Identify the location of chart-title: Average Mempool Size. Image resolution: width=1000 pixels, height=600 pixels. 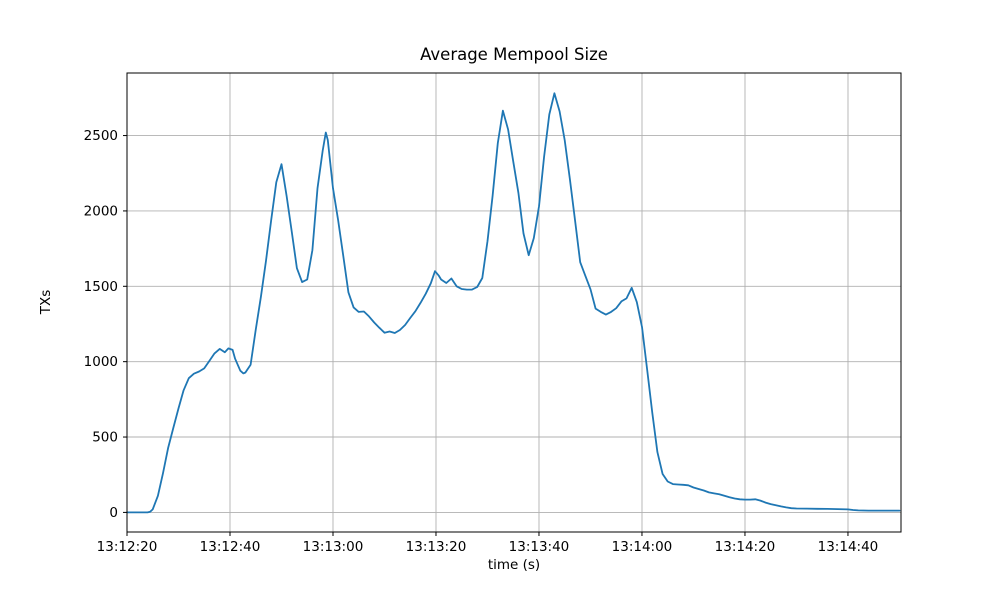
(514, 54).